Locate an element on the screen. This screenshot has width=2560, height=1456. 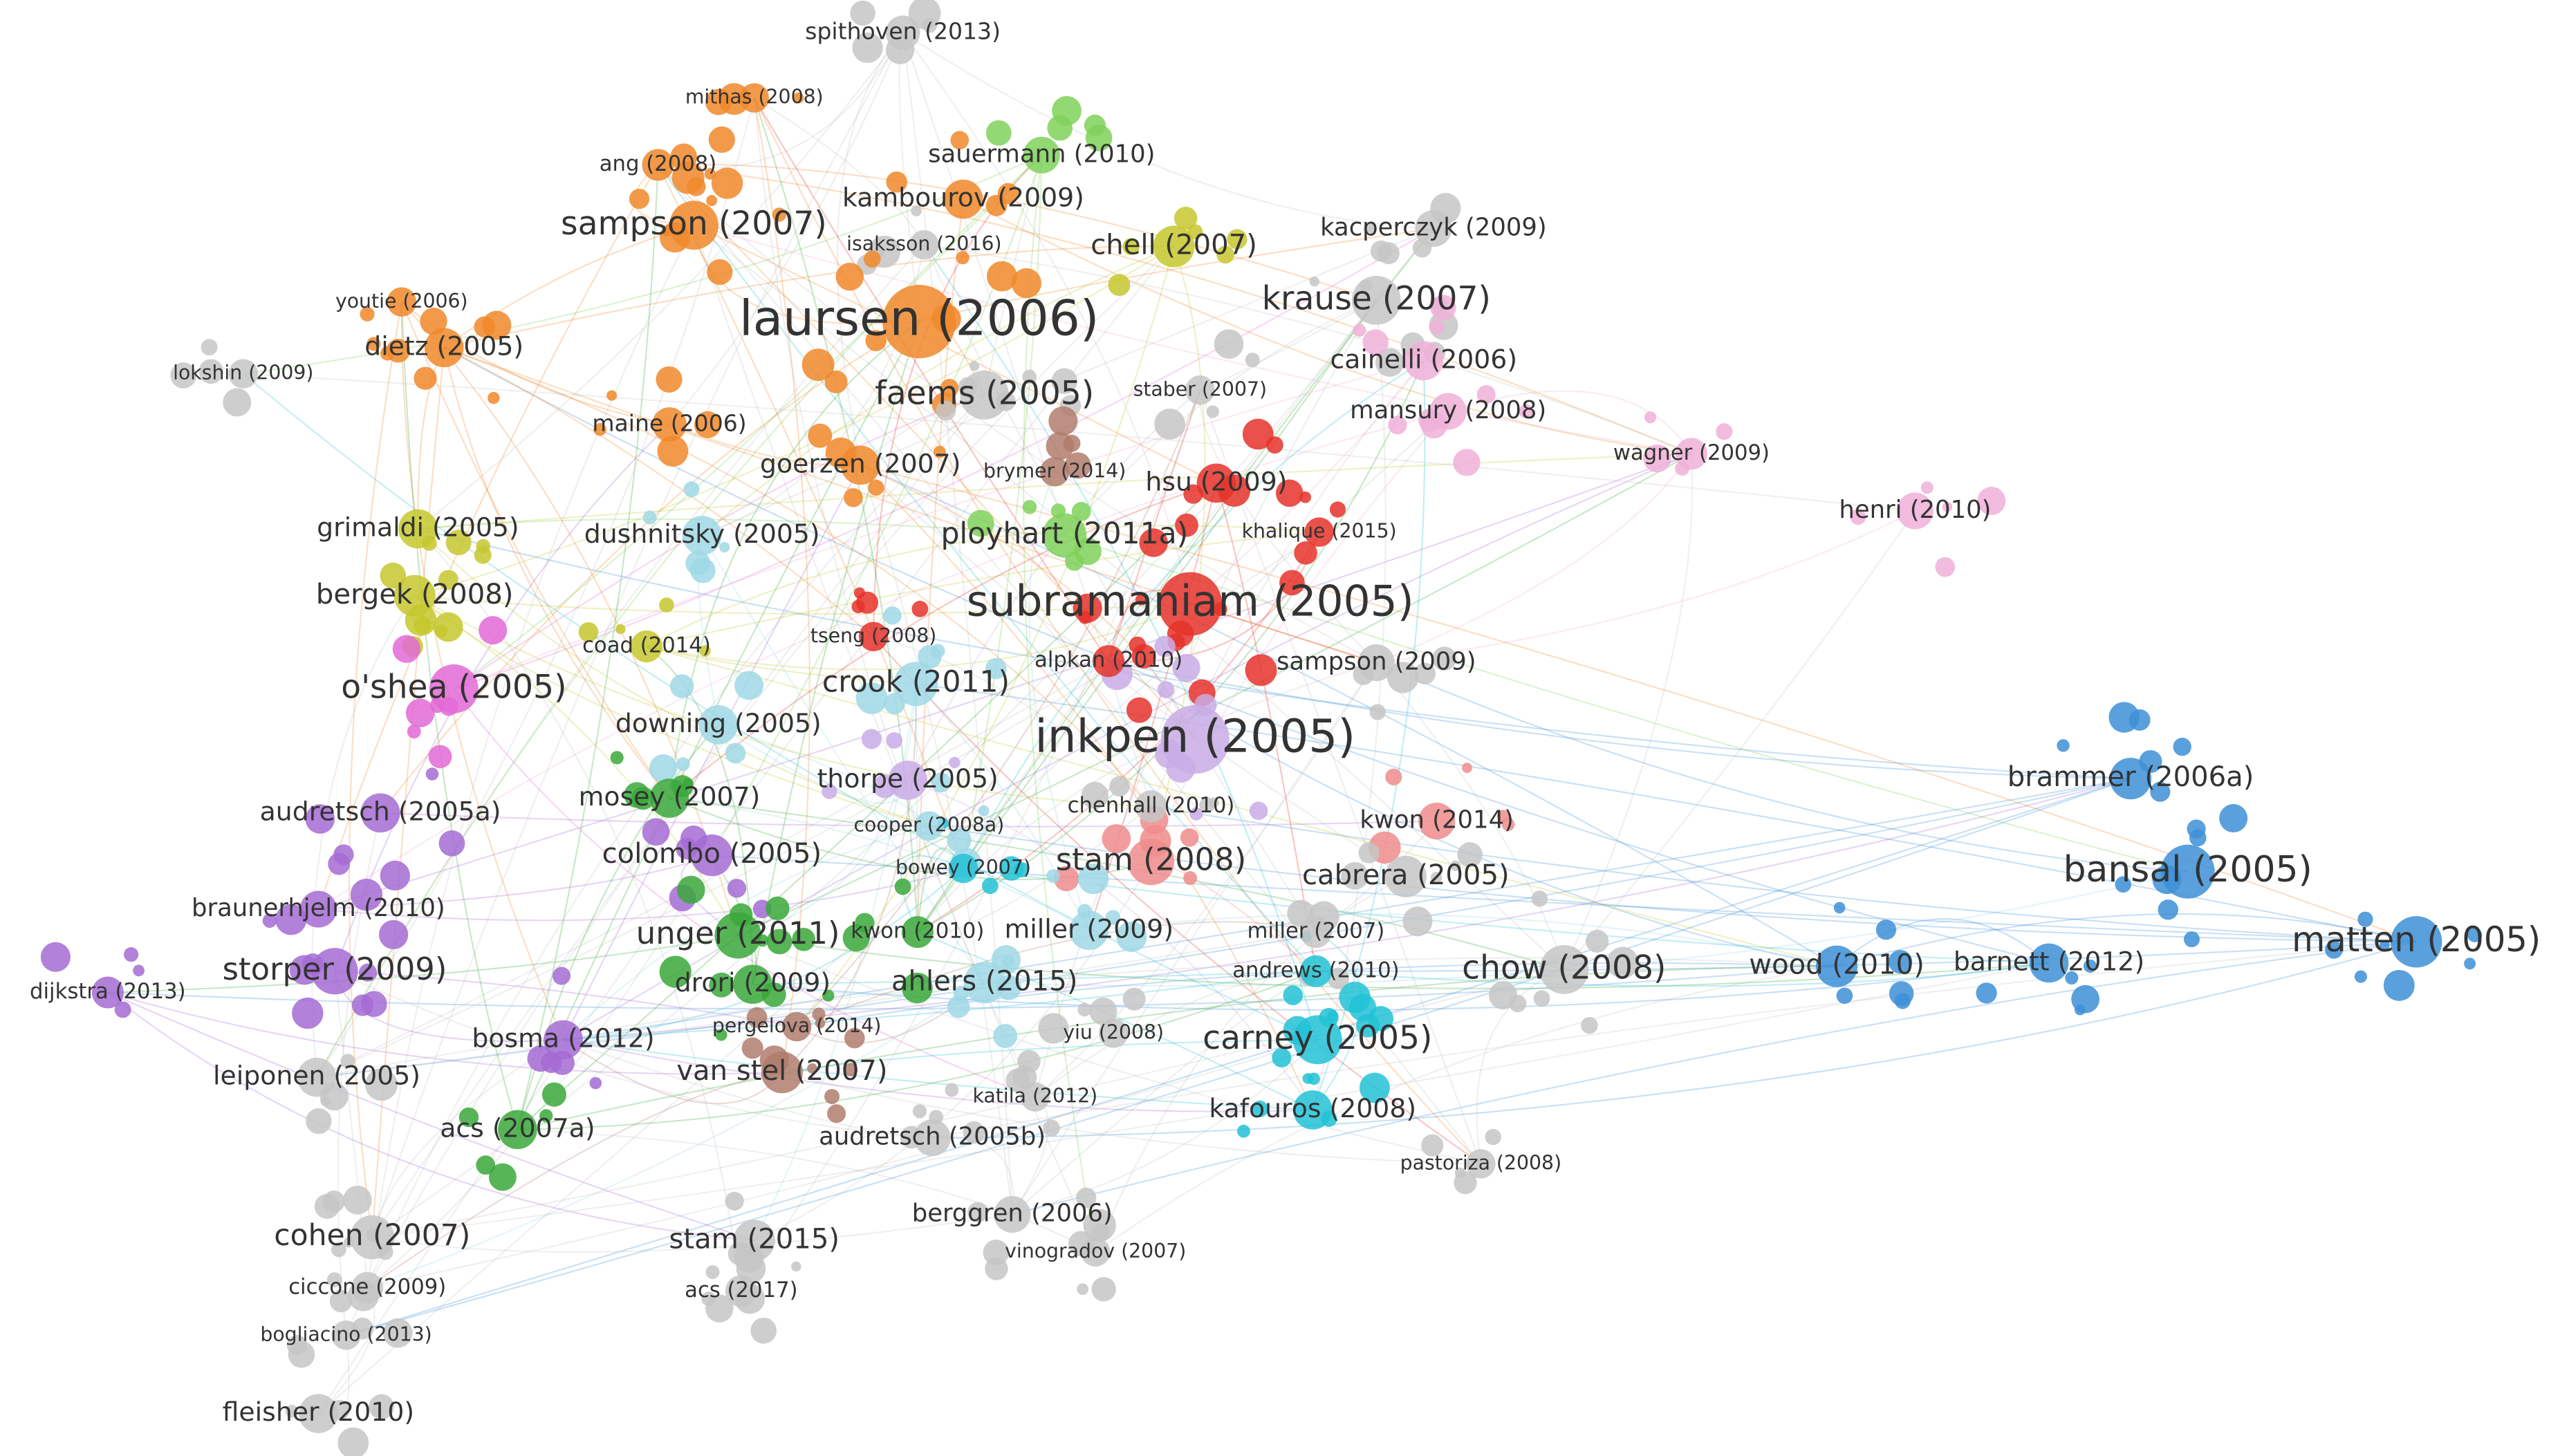
node-label: chenhall (2010) is located at coordinates (1151, 806).